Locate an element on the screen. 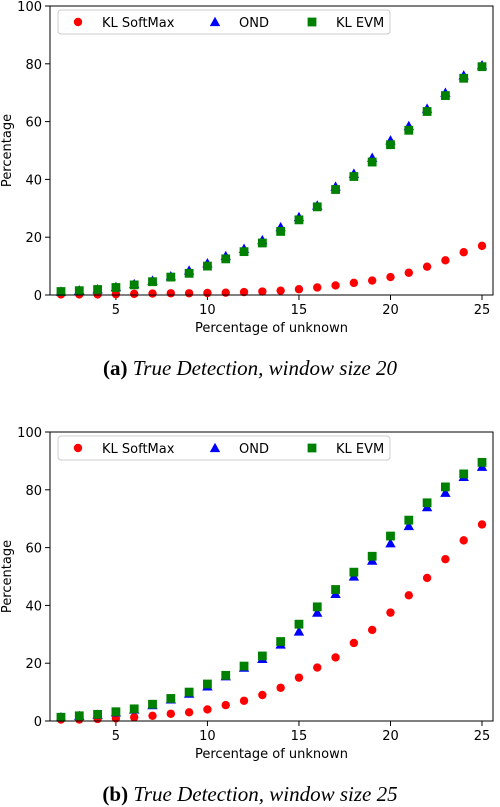 This screenshot has width=500, height=807. x-tick-label: 25 is located at coordinates (482, 736).